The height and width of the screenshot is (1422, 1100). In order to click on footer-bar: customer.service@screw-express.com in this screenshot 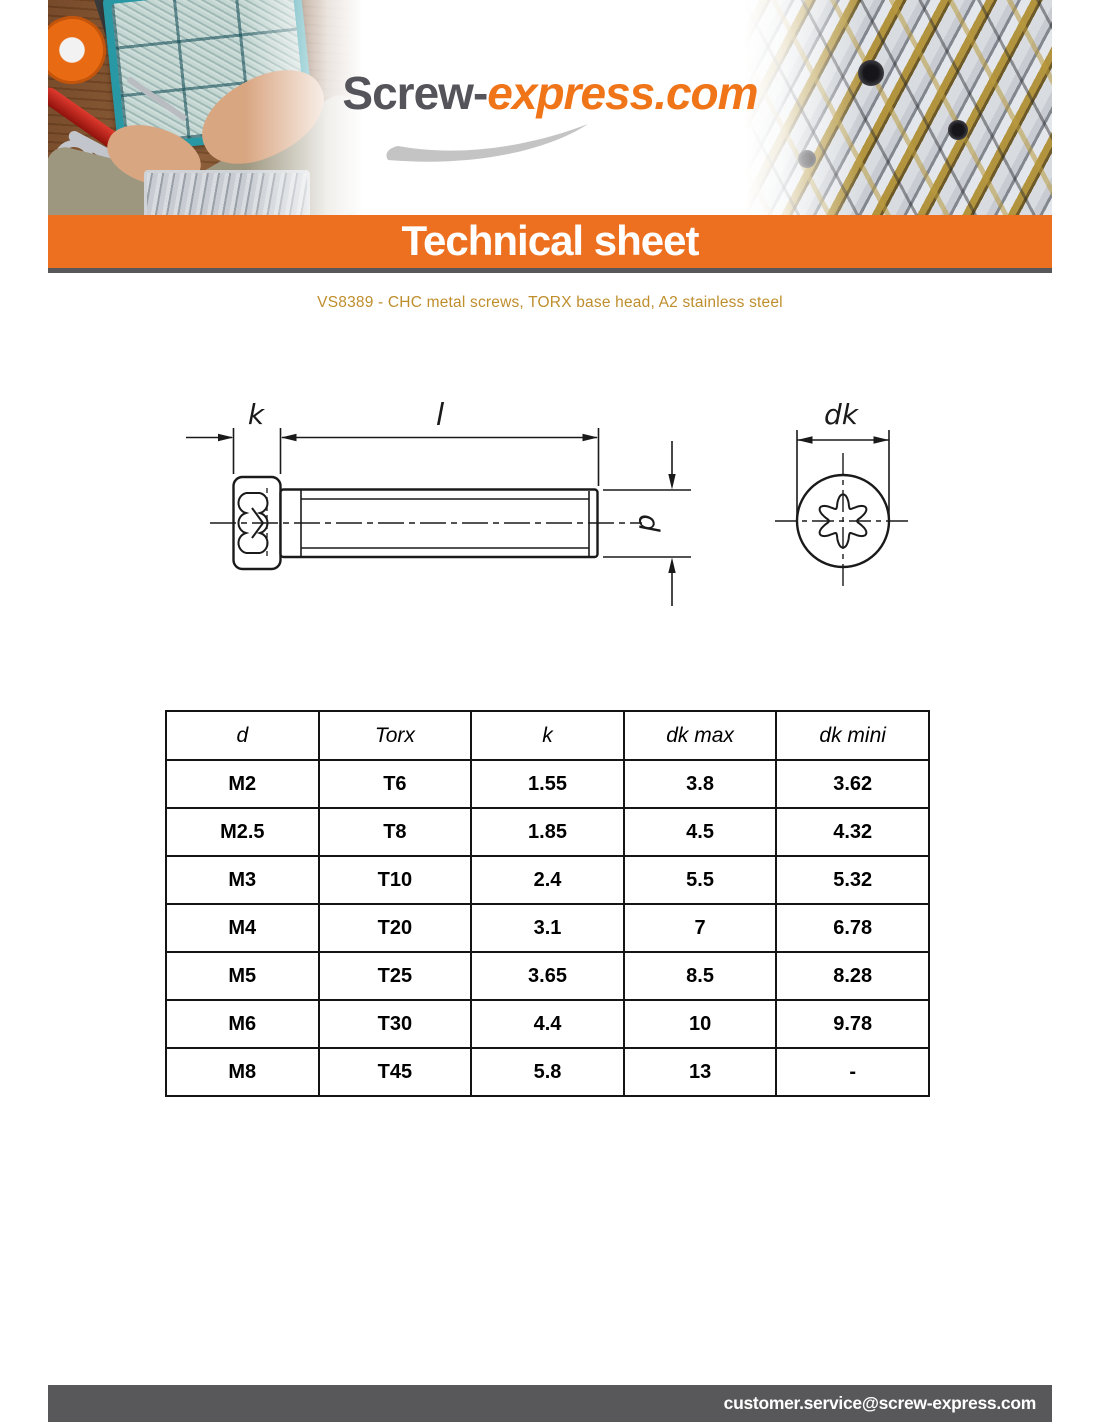, I will do `click(550, 1403)`.